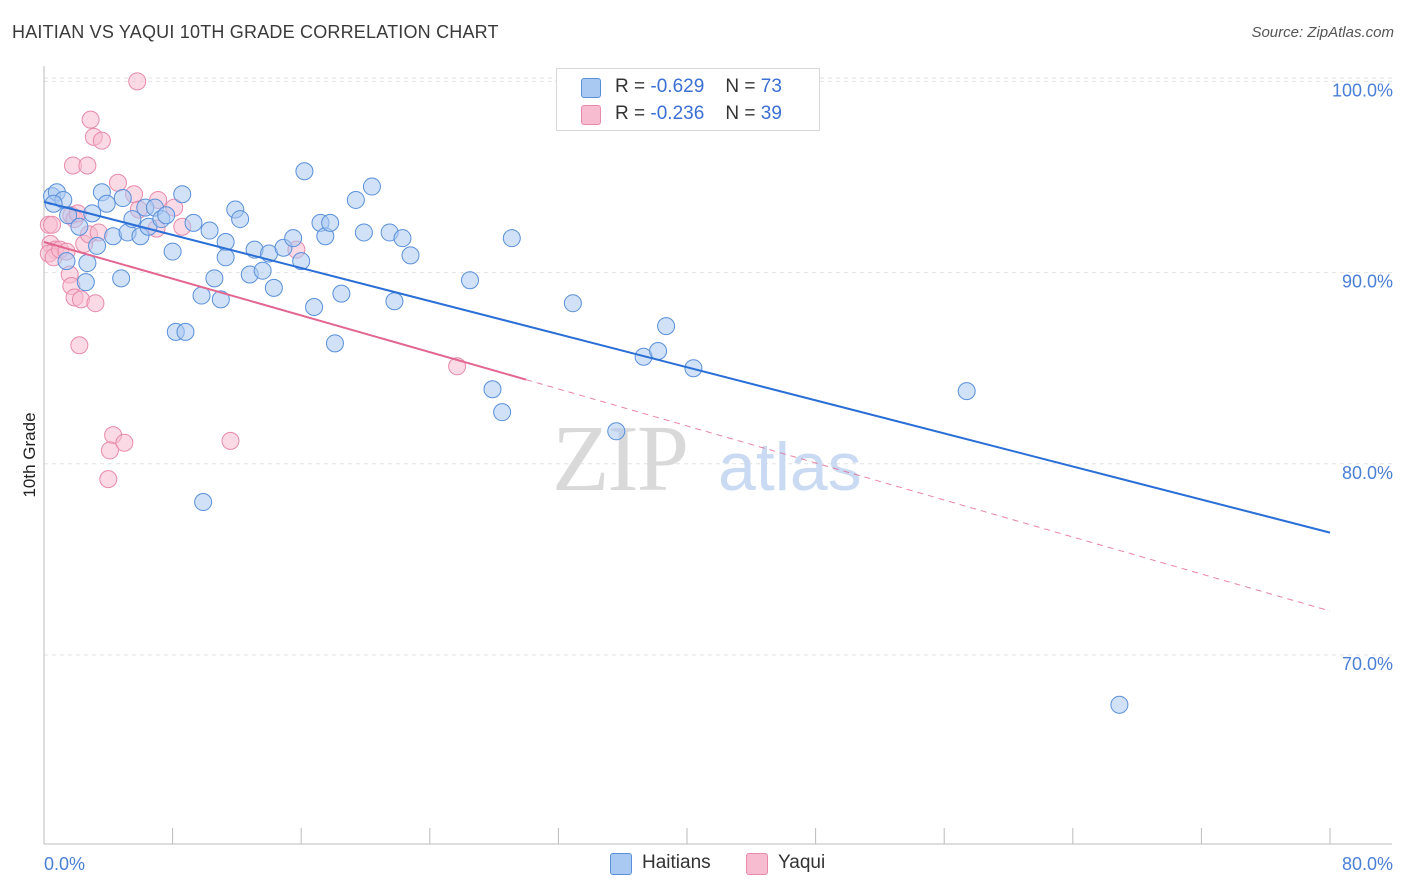 This screenshot has height=892, width=1406. Describe the element at coordinates (1322, 32) in the screenshot. I see `source-label: Source: ZipAtlas.com` at that location.